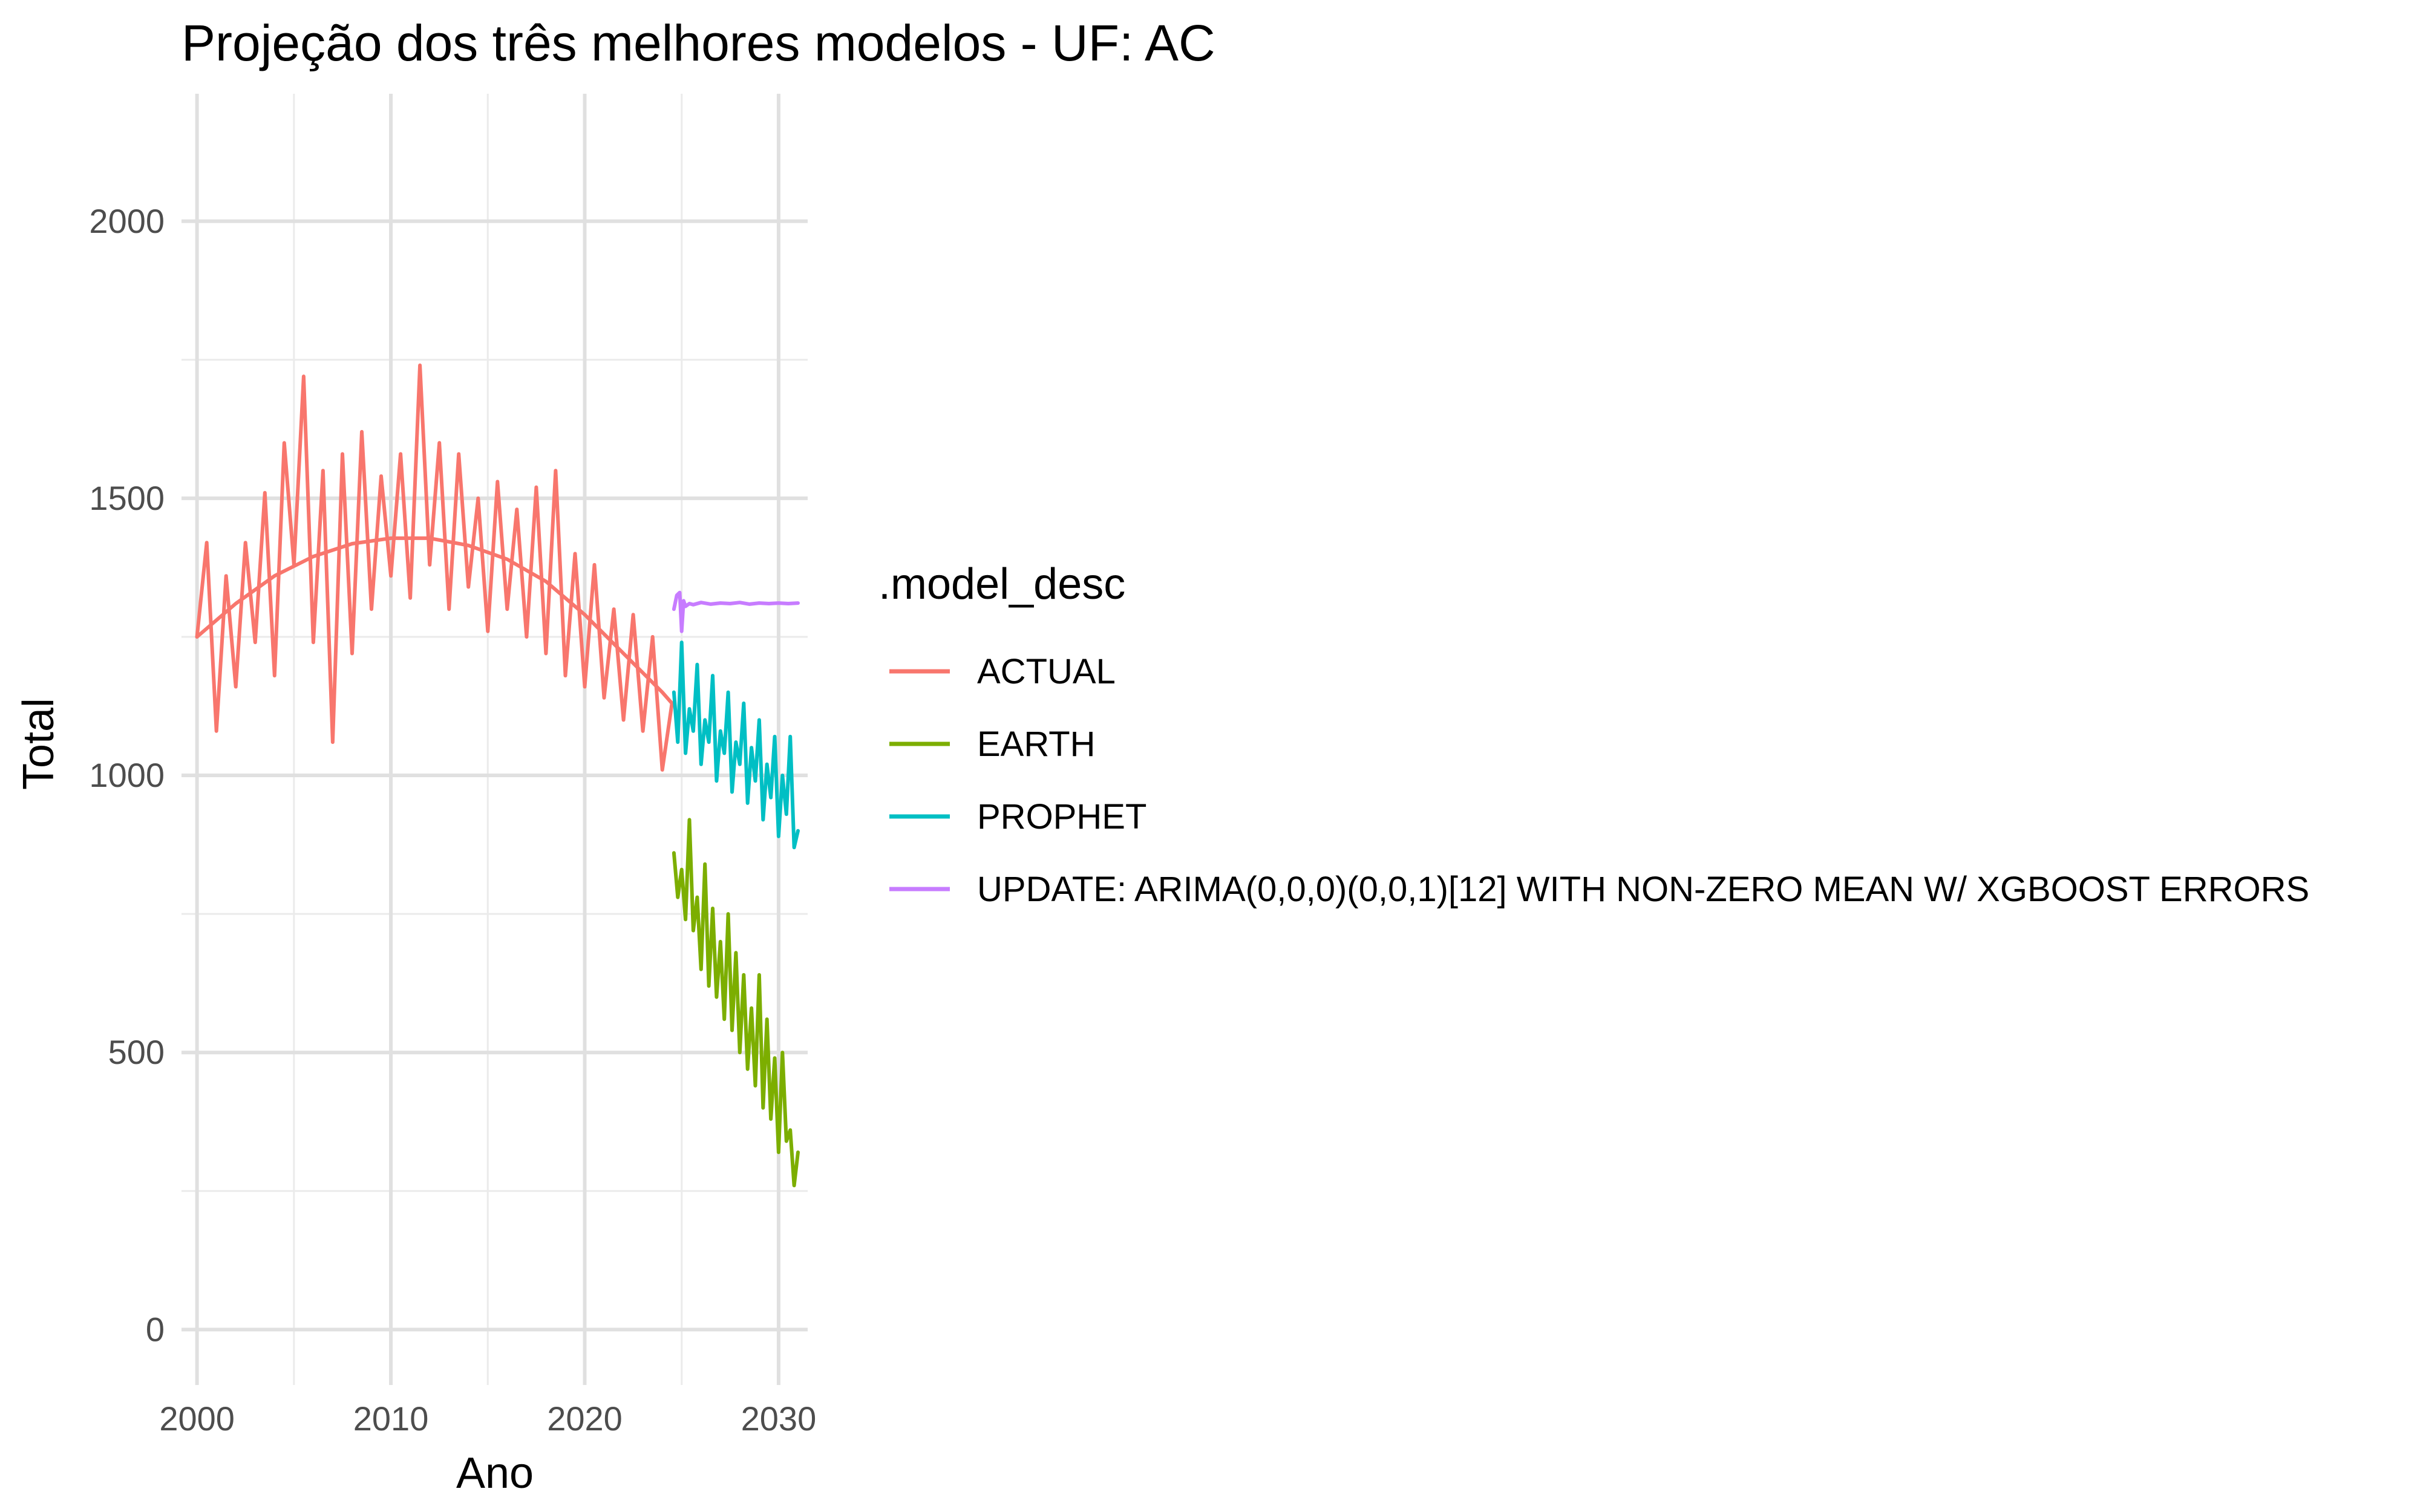  I want to click on series-lines, so click(497, 776).